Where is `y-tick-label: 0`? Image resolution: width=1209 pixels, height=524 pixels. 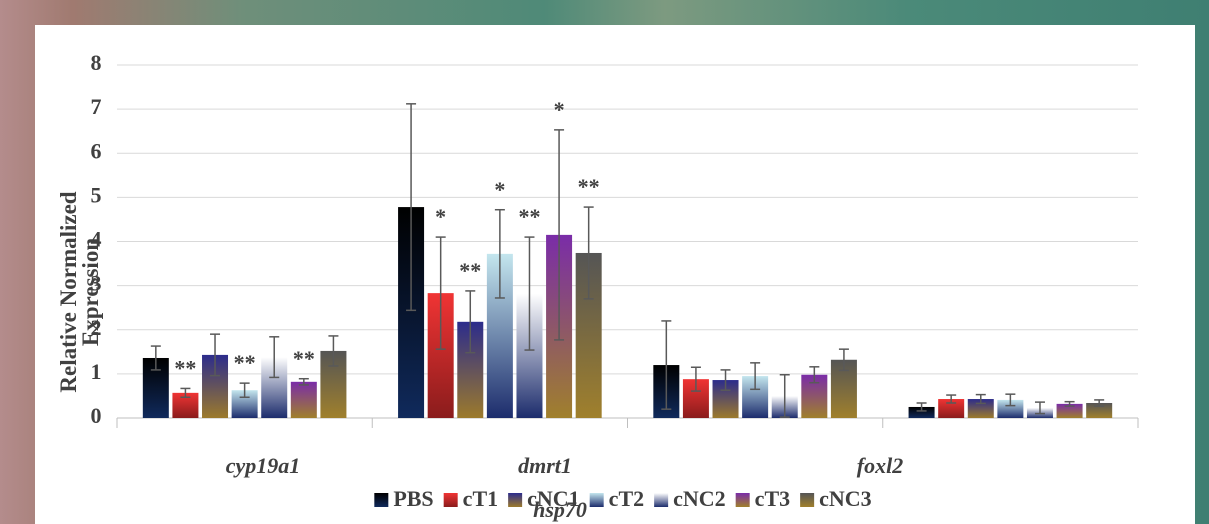
y-tick-label: 0 is located at coordinates (96, 415).